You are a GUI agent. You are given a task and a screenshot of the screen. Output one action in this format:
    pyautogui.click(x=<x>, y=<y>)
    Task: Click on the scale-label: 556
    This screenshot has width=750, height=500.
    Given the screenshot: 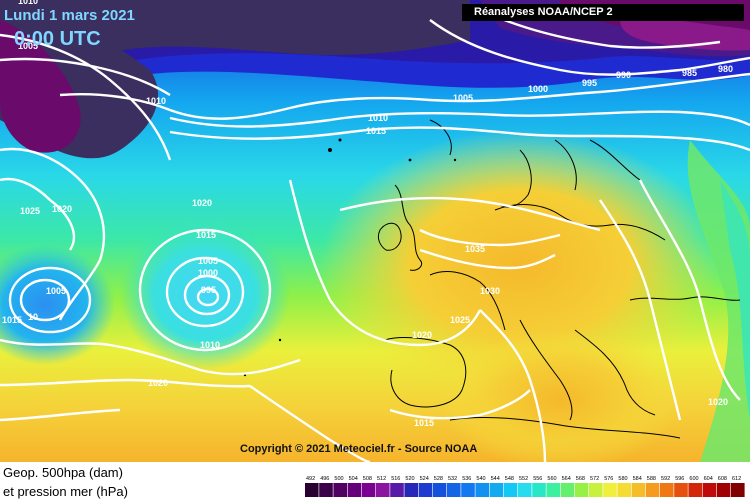 What is the action you would take?
    pyautogui.click(x=537, y=479)
    